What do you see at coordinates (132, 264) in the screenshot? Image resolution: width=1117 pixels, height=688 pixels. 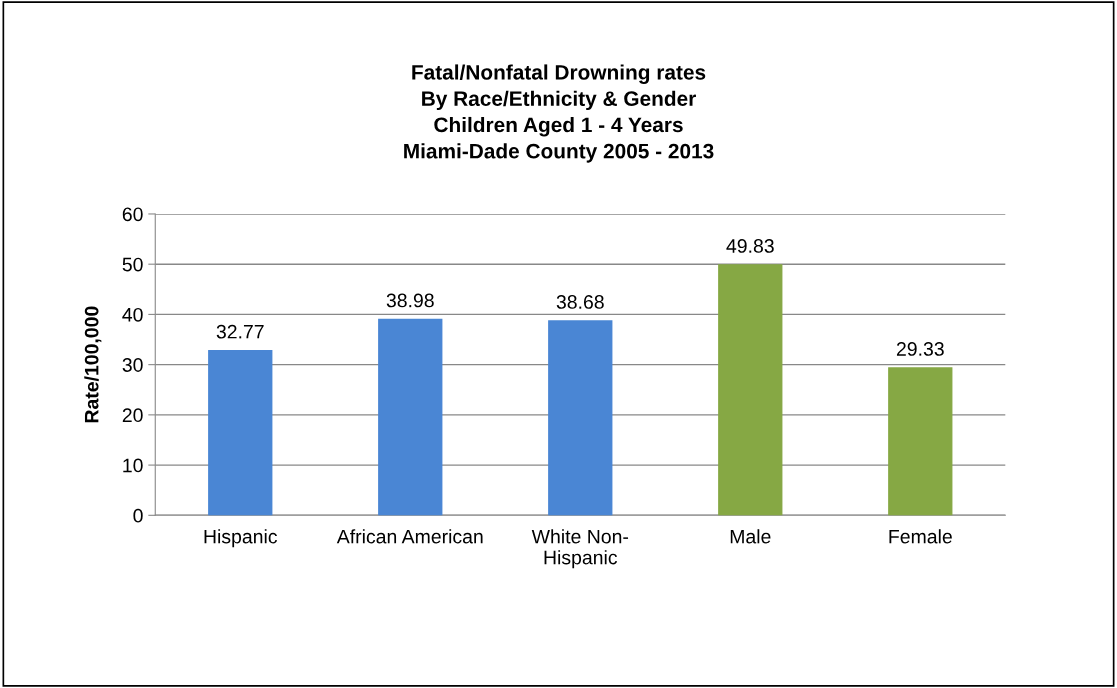 I see `y-tick-label: 50` at bounding box center [132, 264].